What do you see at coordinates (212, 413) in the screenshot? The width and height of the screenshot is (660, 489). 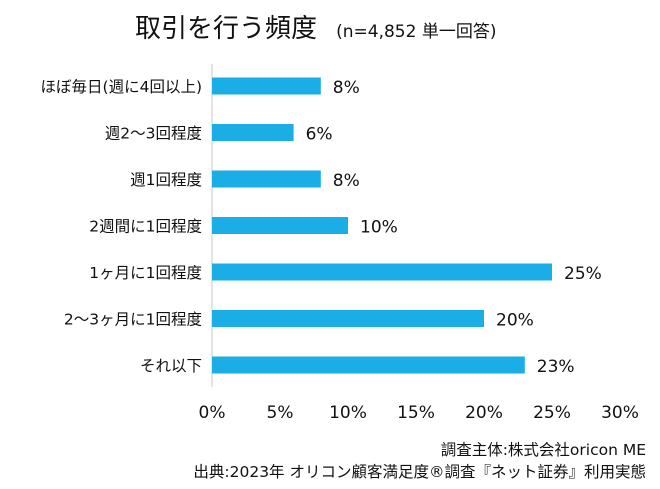 I see `x-tick-label: 0%` at bounding box center [212, 413].